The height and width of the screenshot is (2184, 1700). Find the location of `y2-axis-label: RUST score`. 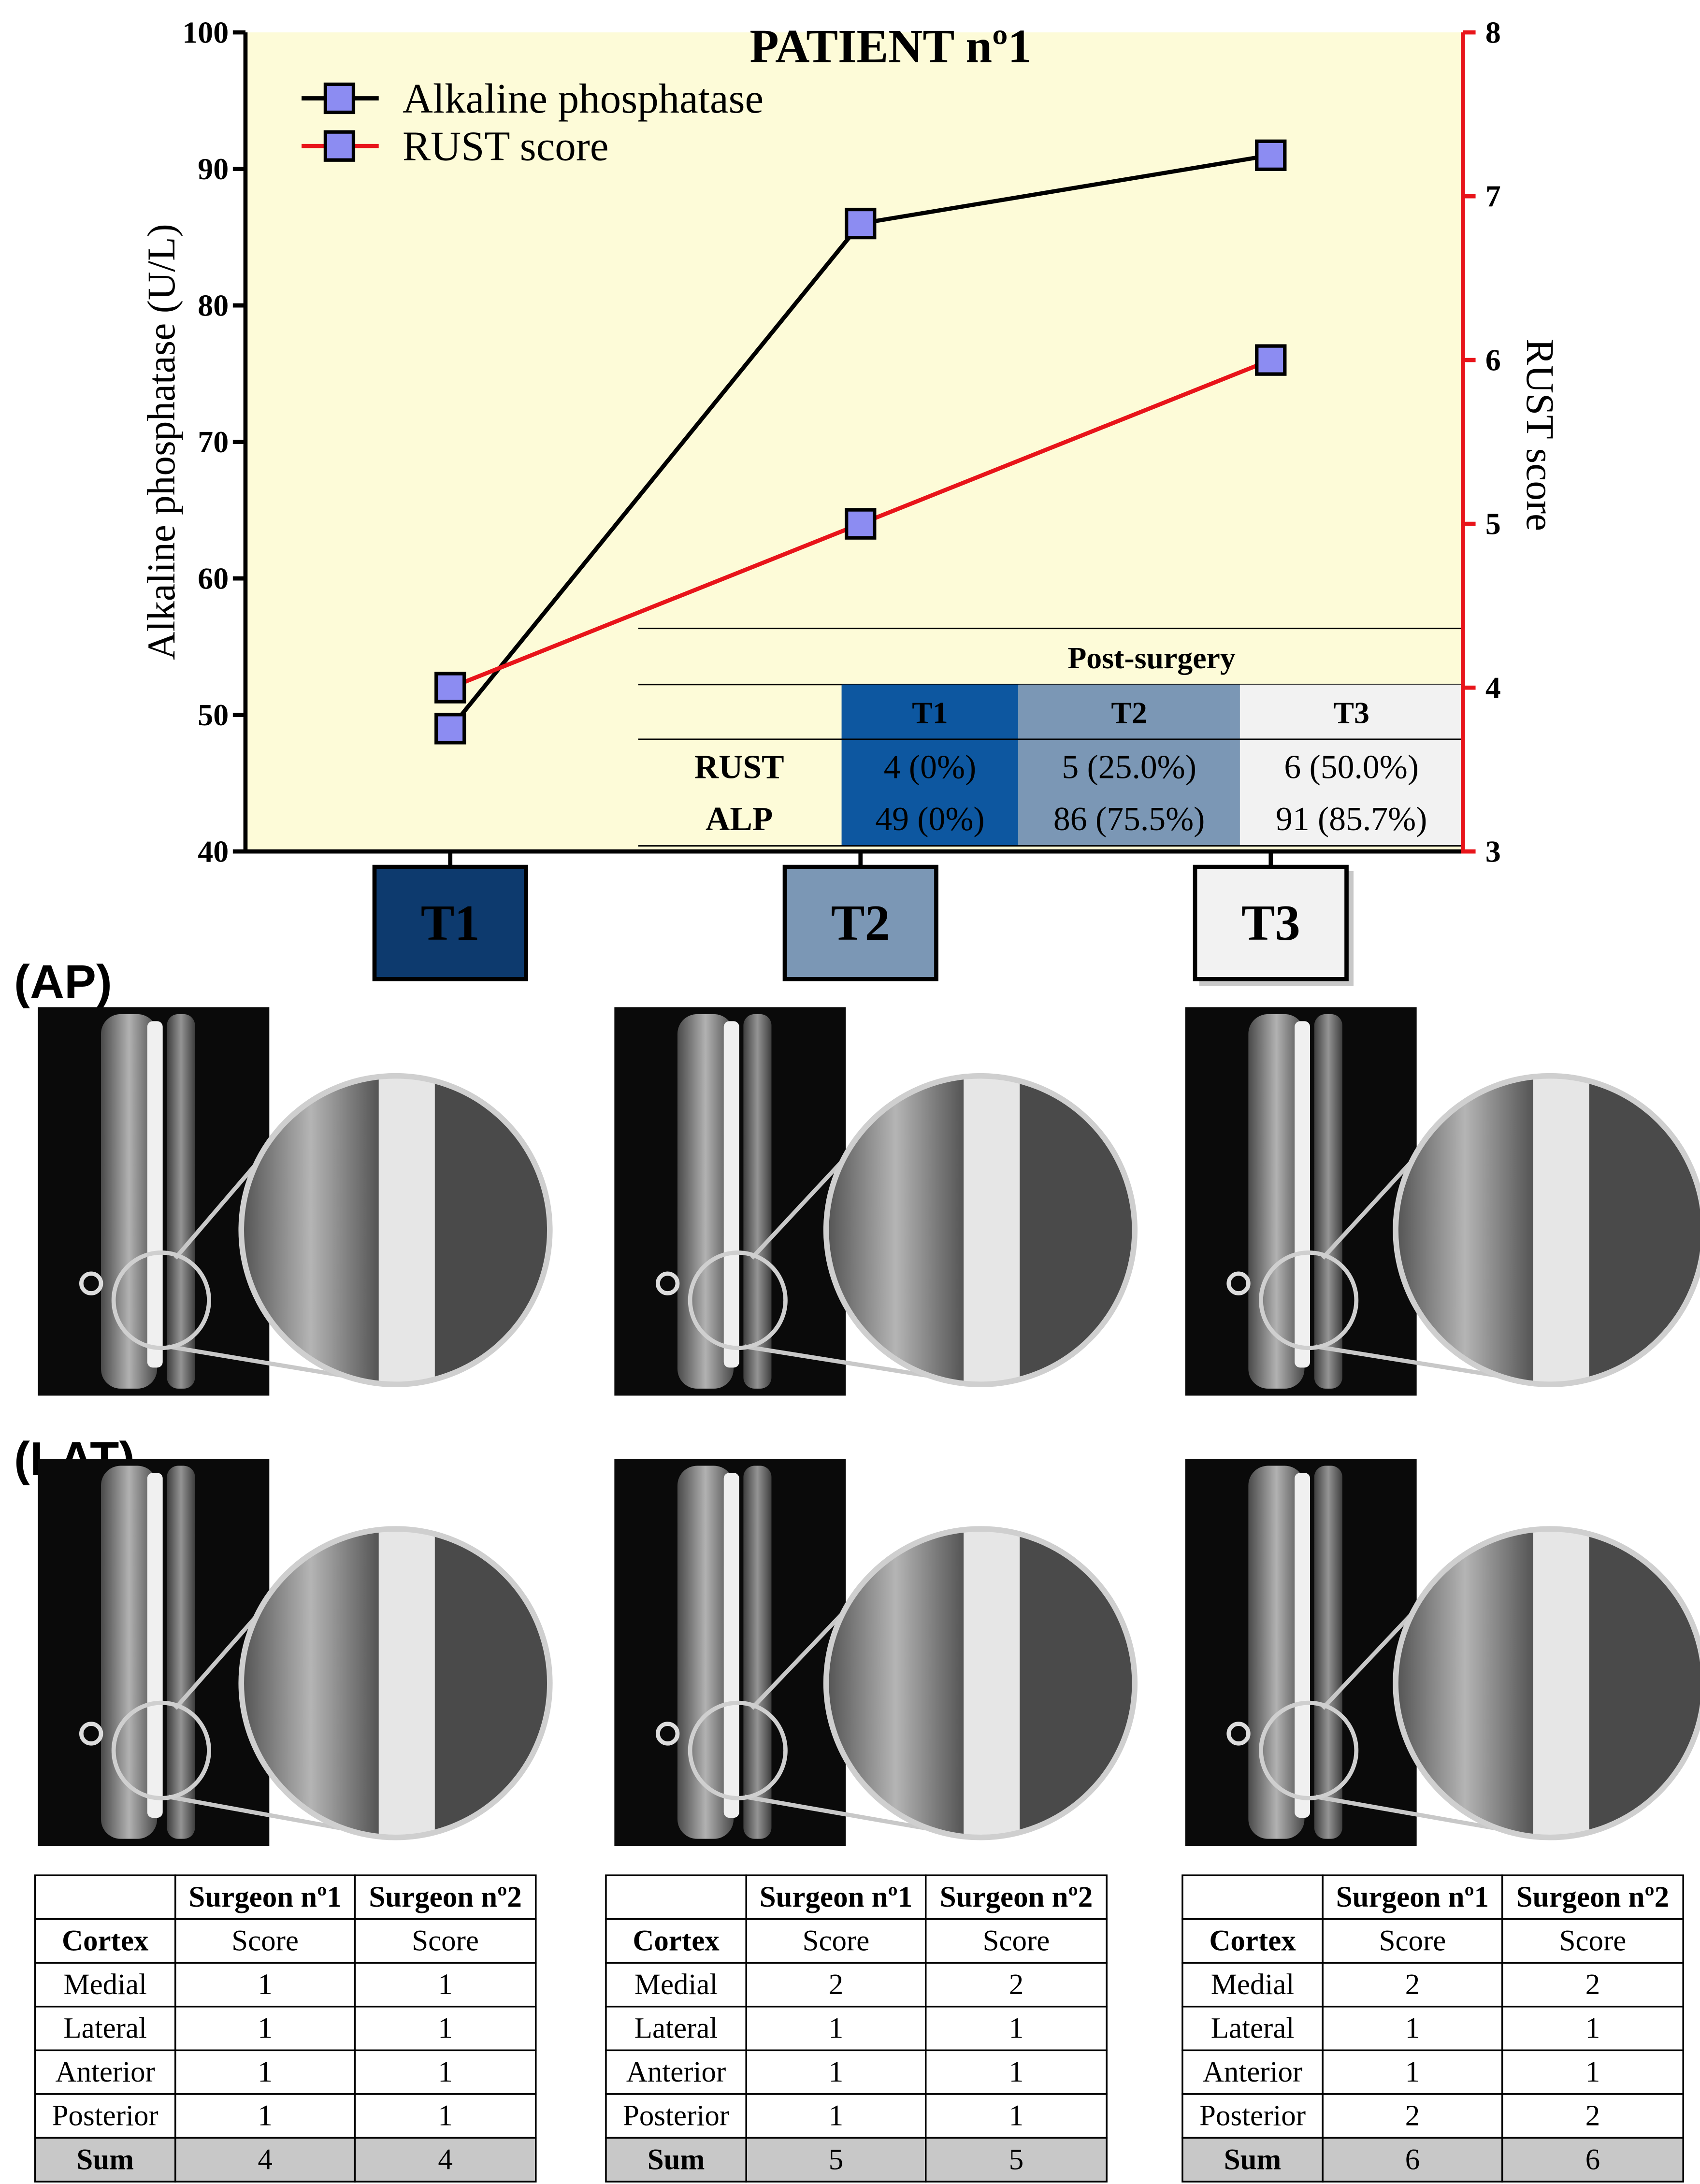

y2-axis-label: RUST score is located at coordinates (1540, 435).